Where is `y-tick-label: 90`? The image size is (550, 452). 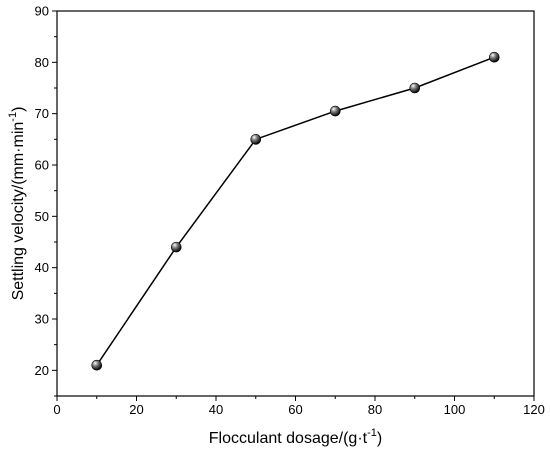 y-tick-label: 90 is located at coordinates (42, 11).